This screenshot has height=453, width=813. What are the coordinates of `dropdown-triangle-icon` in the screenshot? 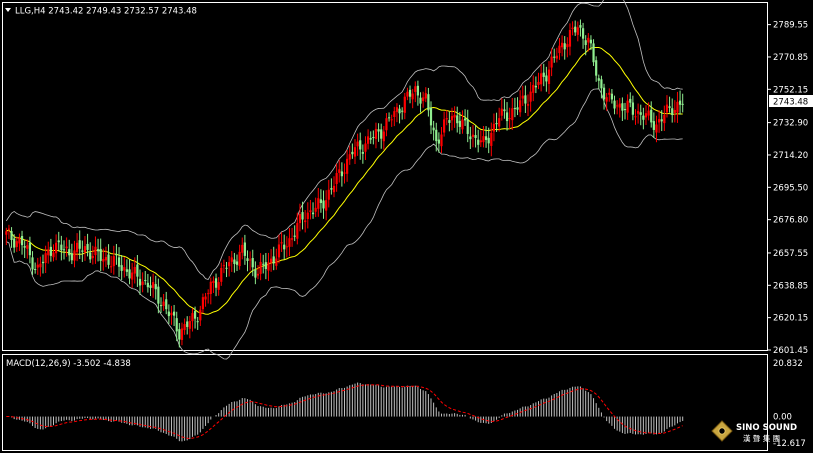 It's located at (8, 10).